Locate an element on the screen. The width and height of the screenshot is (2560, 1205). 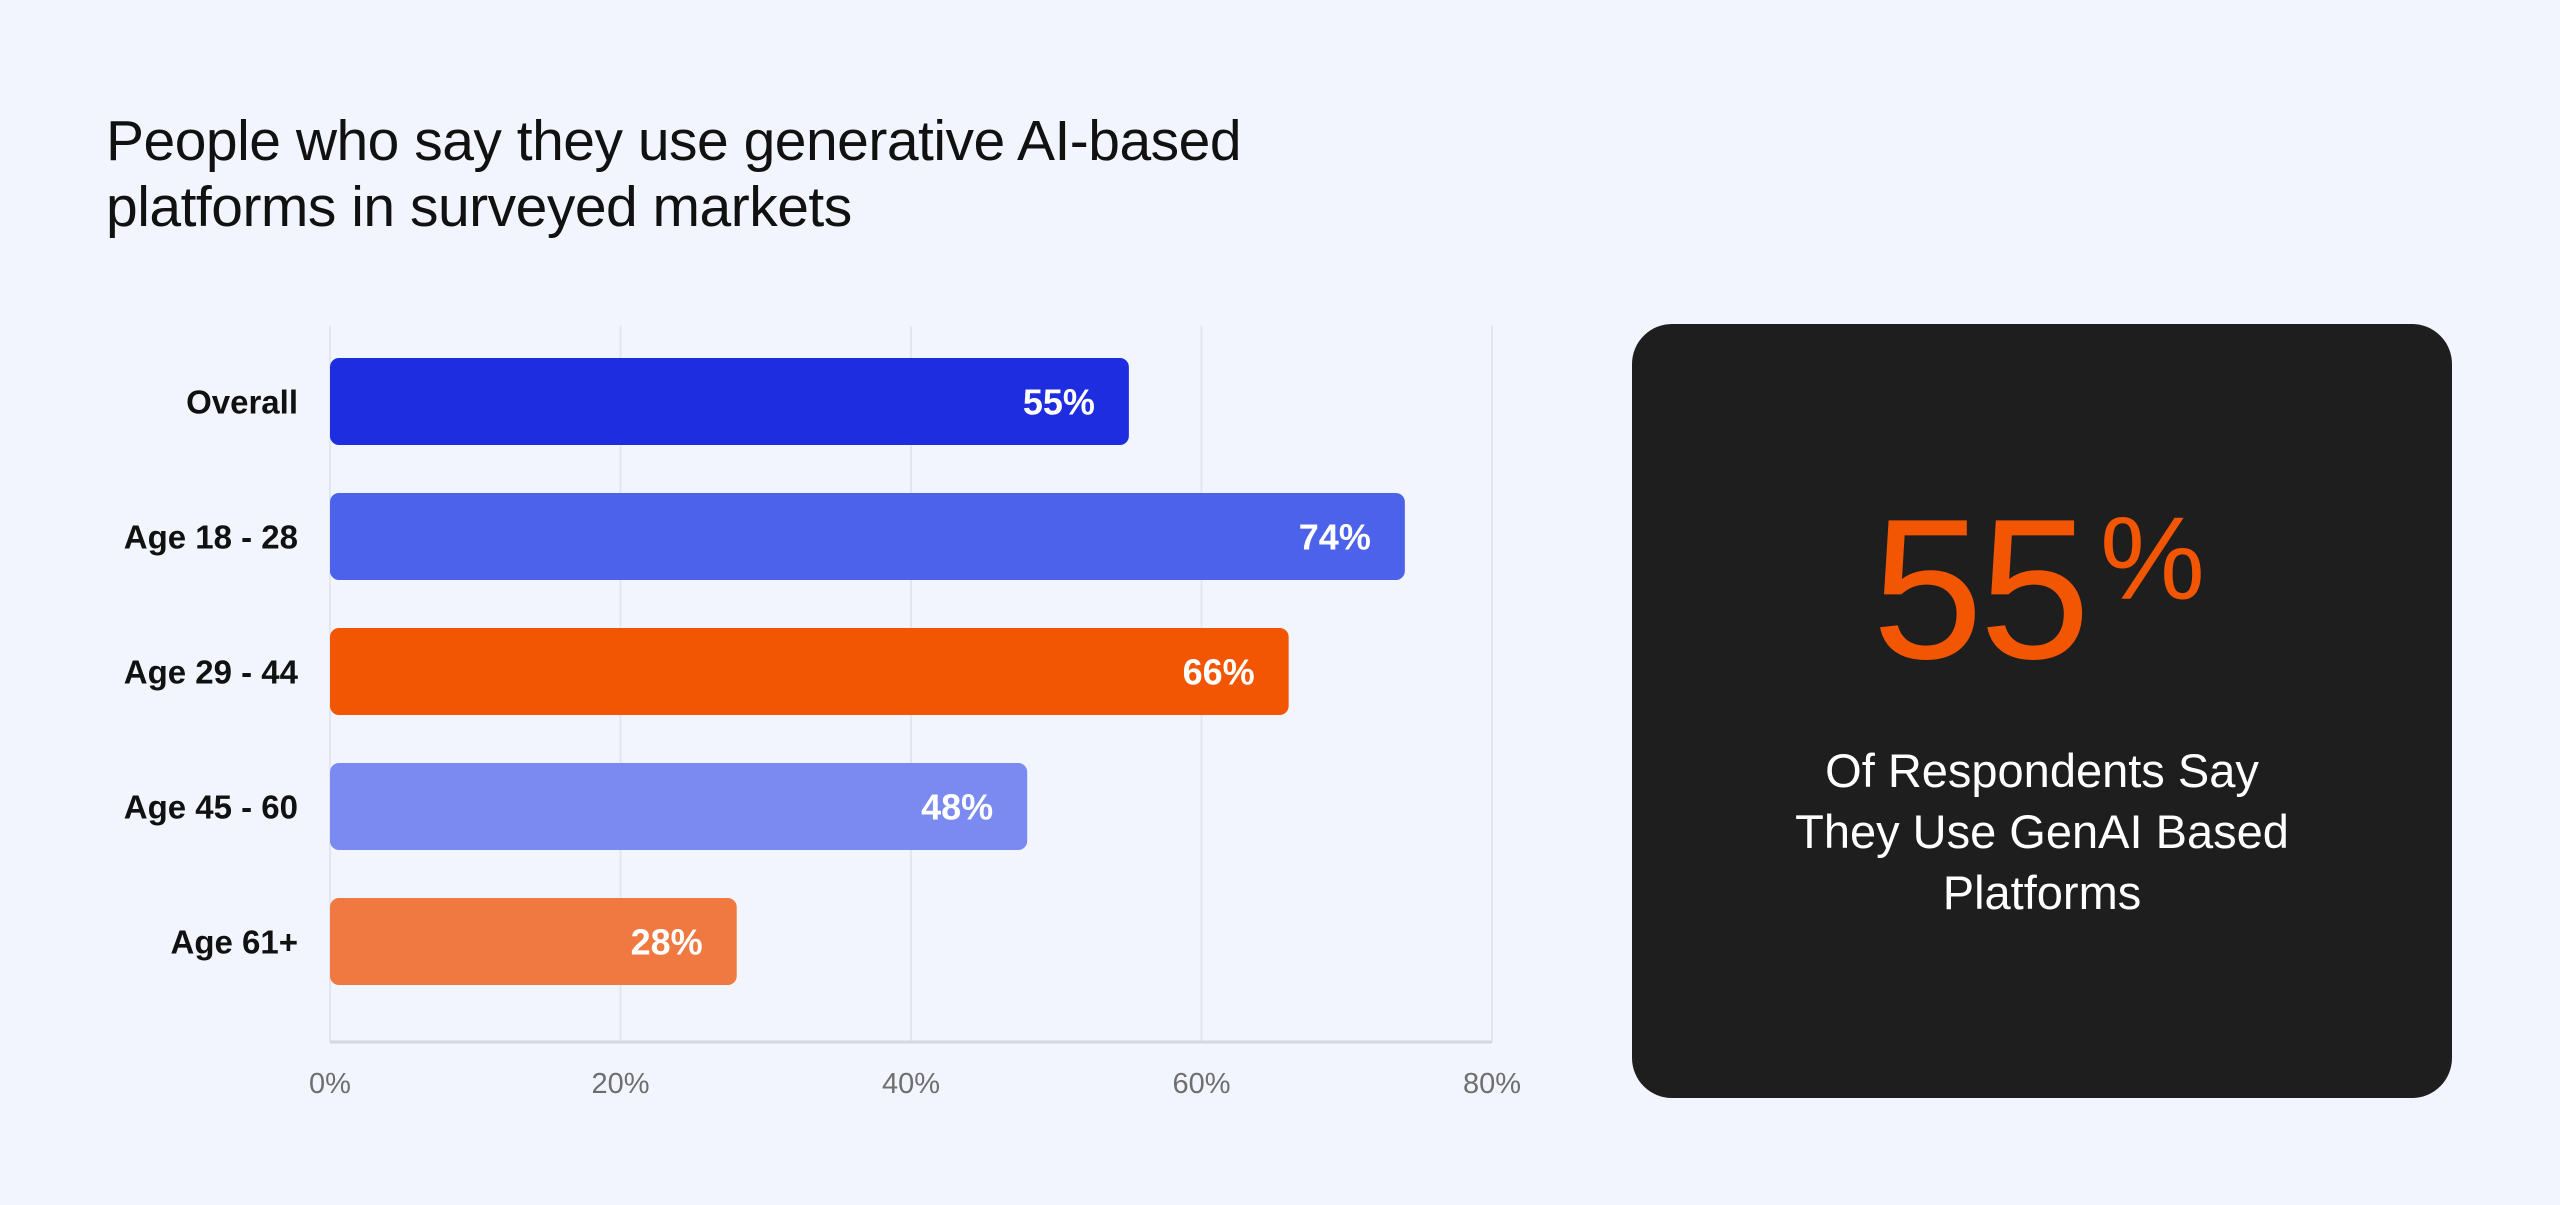
stat-caption-line-2: They Use GenAI Based is located at coordinates (2042, 831).